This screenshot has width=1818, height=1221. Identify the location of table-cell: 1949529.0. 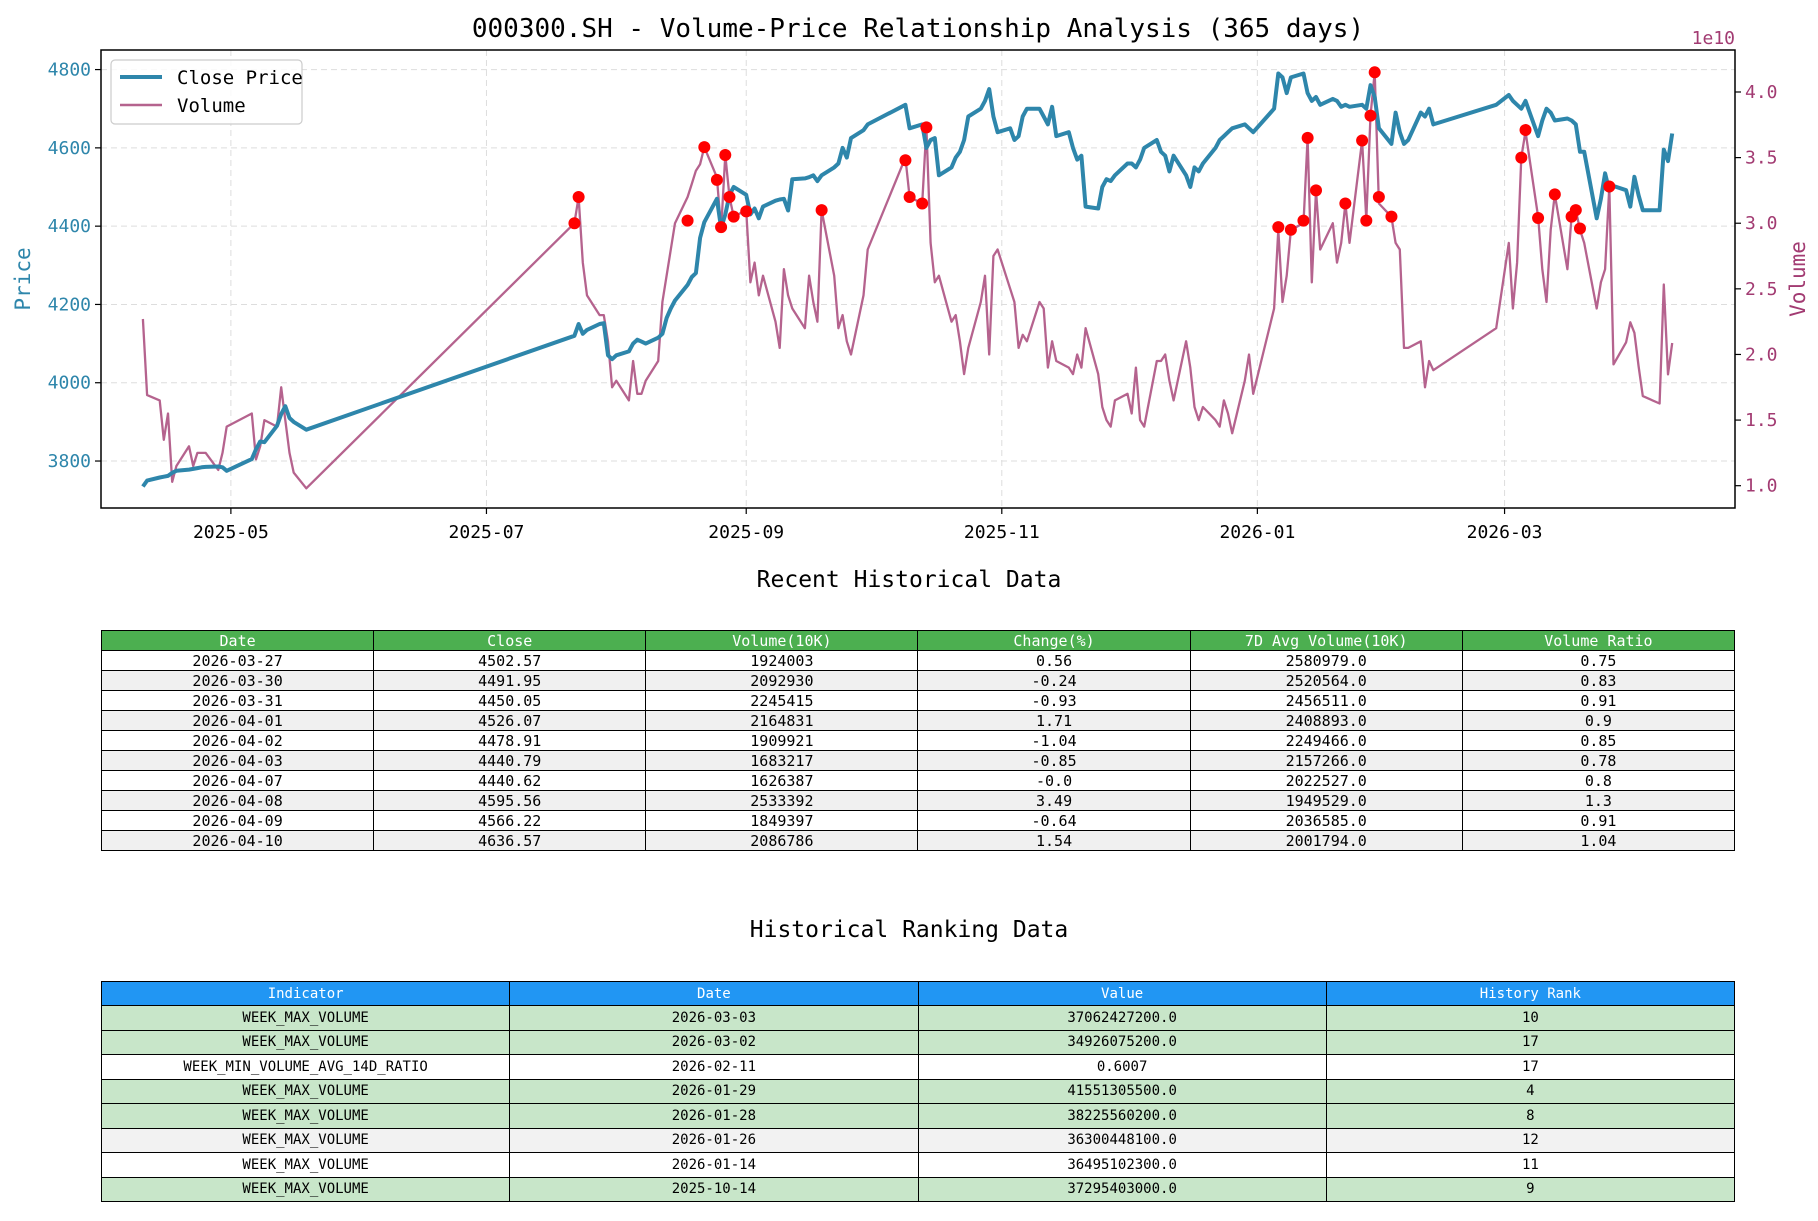
(1326, 800).